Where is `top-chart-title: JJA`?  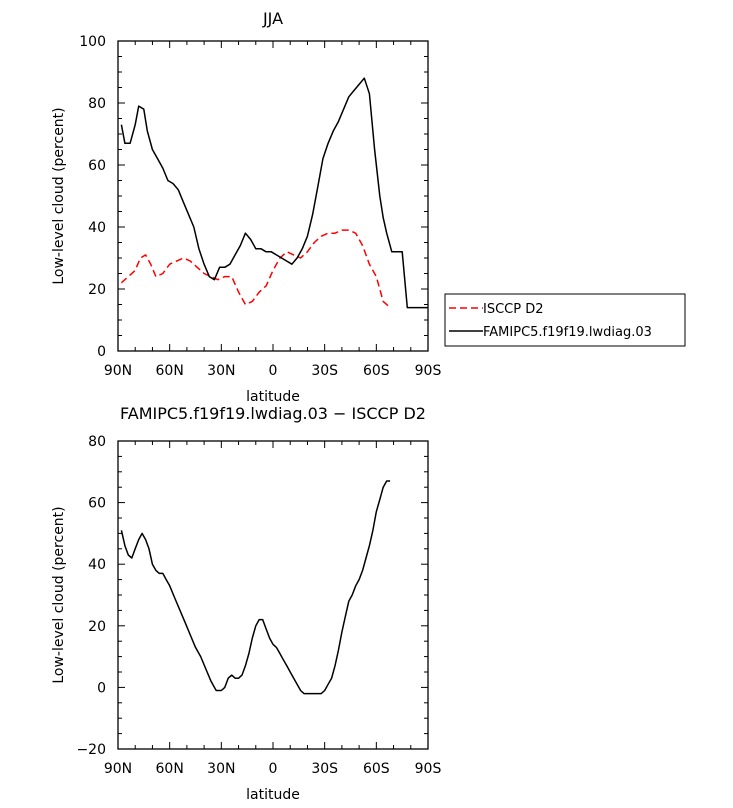
top-chart-title: JJA is located at coordinates (272, 18).